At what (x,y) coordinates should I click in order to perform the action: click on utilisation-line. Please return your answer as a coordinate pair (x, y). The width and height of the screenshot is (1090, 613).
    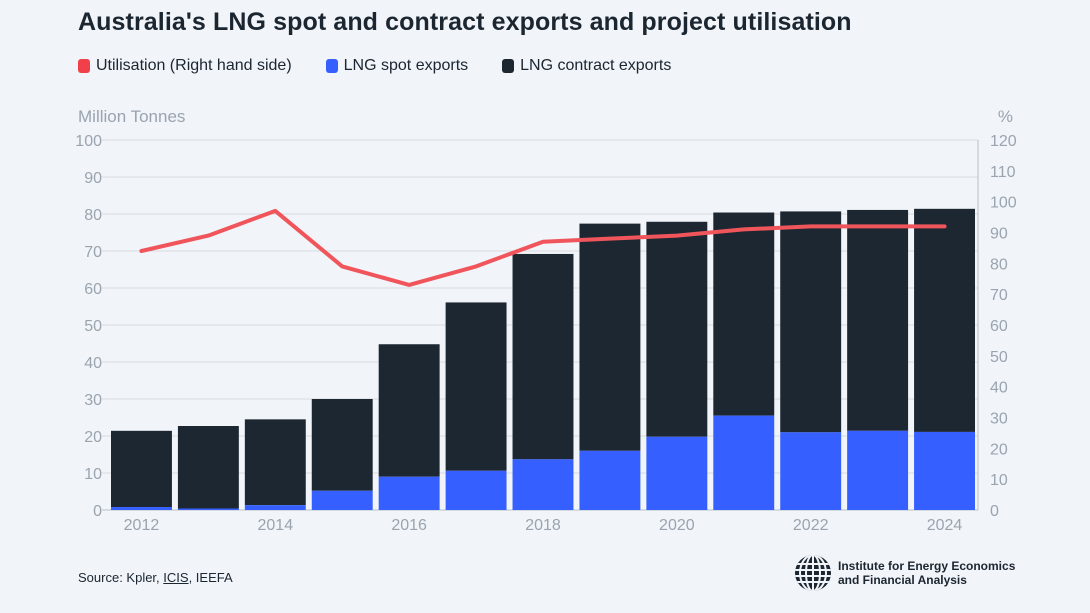
    Looking at the image, I should click on (543, 247).